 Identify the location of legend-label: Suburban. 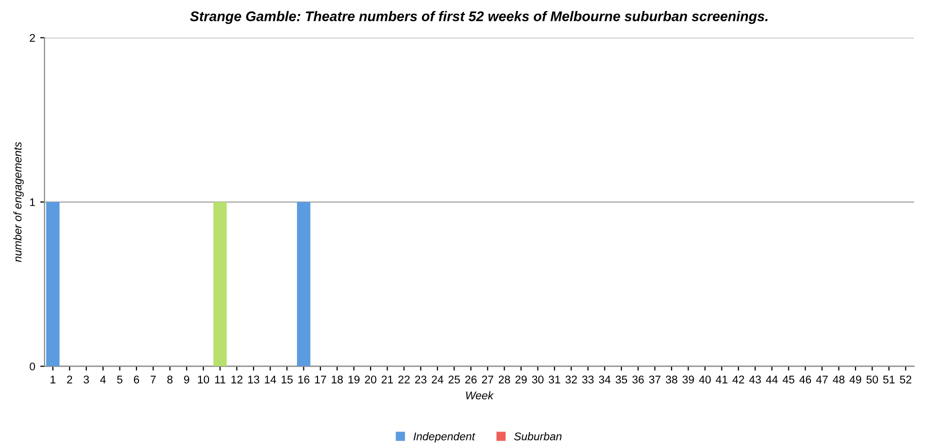
(538, 436).